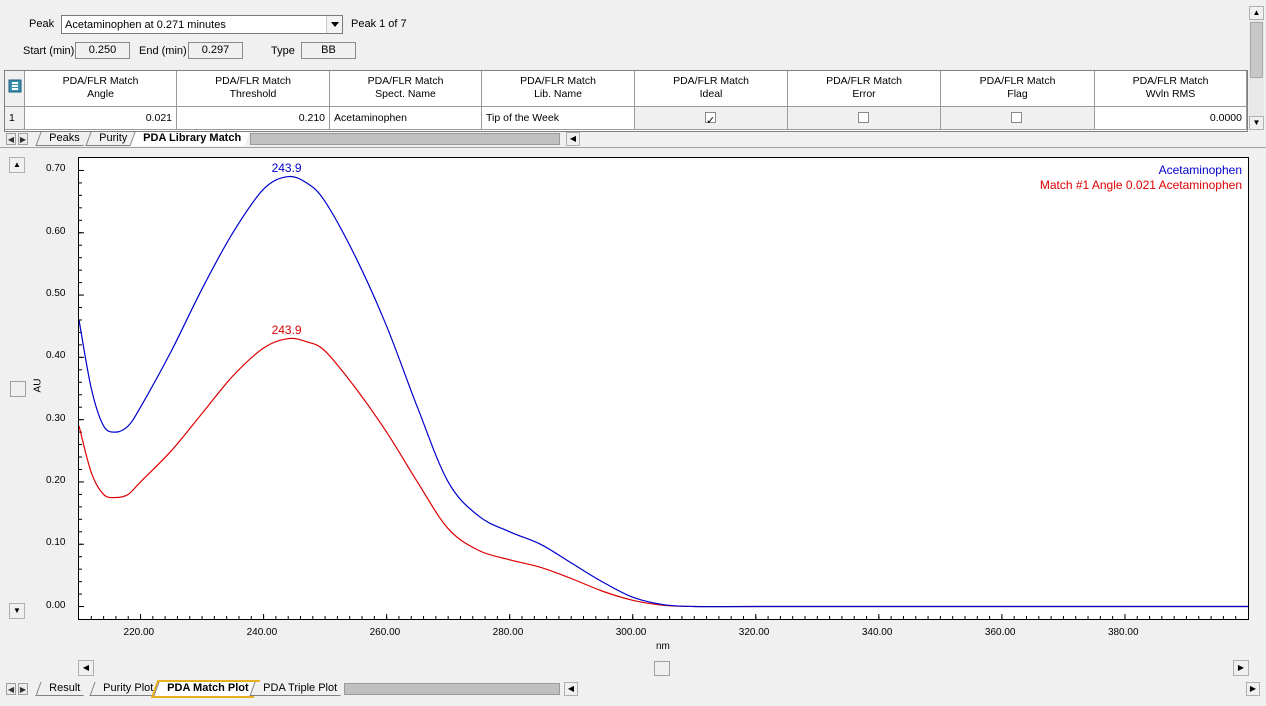 This screenshot has width=1266, height=706. I want to click on plot-vertical-scrollbar: ▲ ▼, so click(18, 388).